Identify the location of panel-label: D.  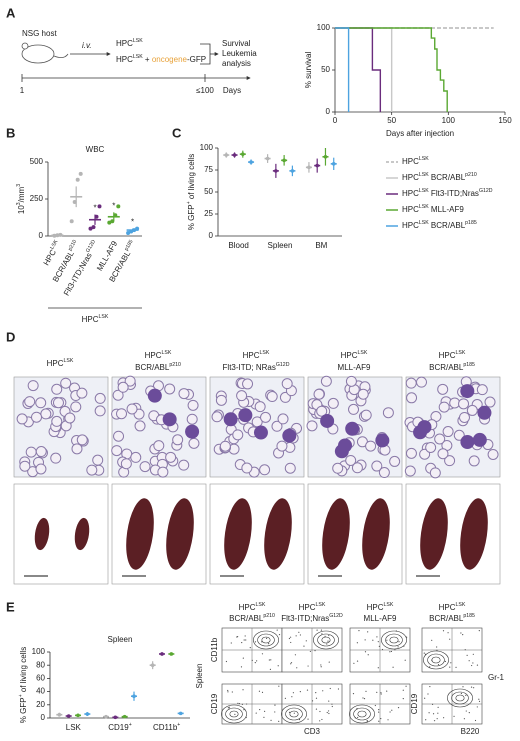
(10, 336).